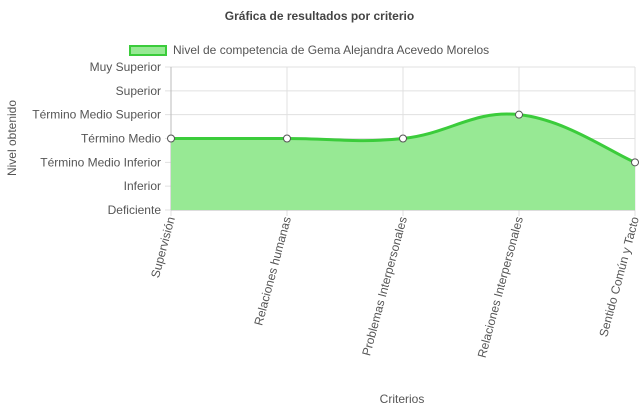 The height and width of the screenshot is (411, 639). What do you see at coordinates (135, 210) in the screenshot?
I see `y-tick-label: Deficiente` at bounding box center [135, 210].